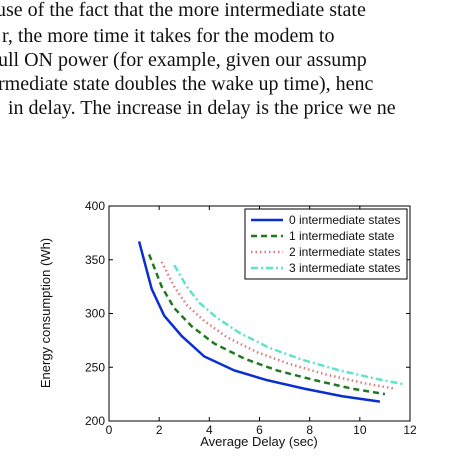 The width and height of the screenshot is (474, 474). What do you see at coordinates (95, 367) in the screenshot?
I see `y-tick-label: 250` at bounding box center [95, 367].